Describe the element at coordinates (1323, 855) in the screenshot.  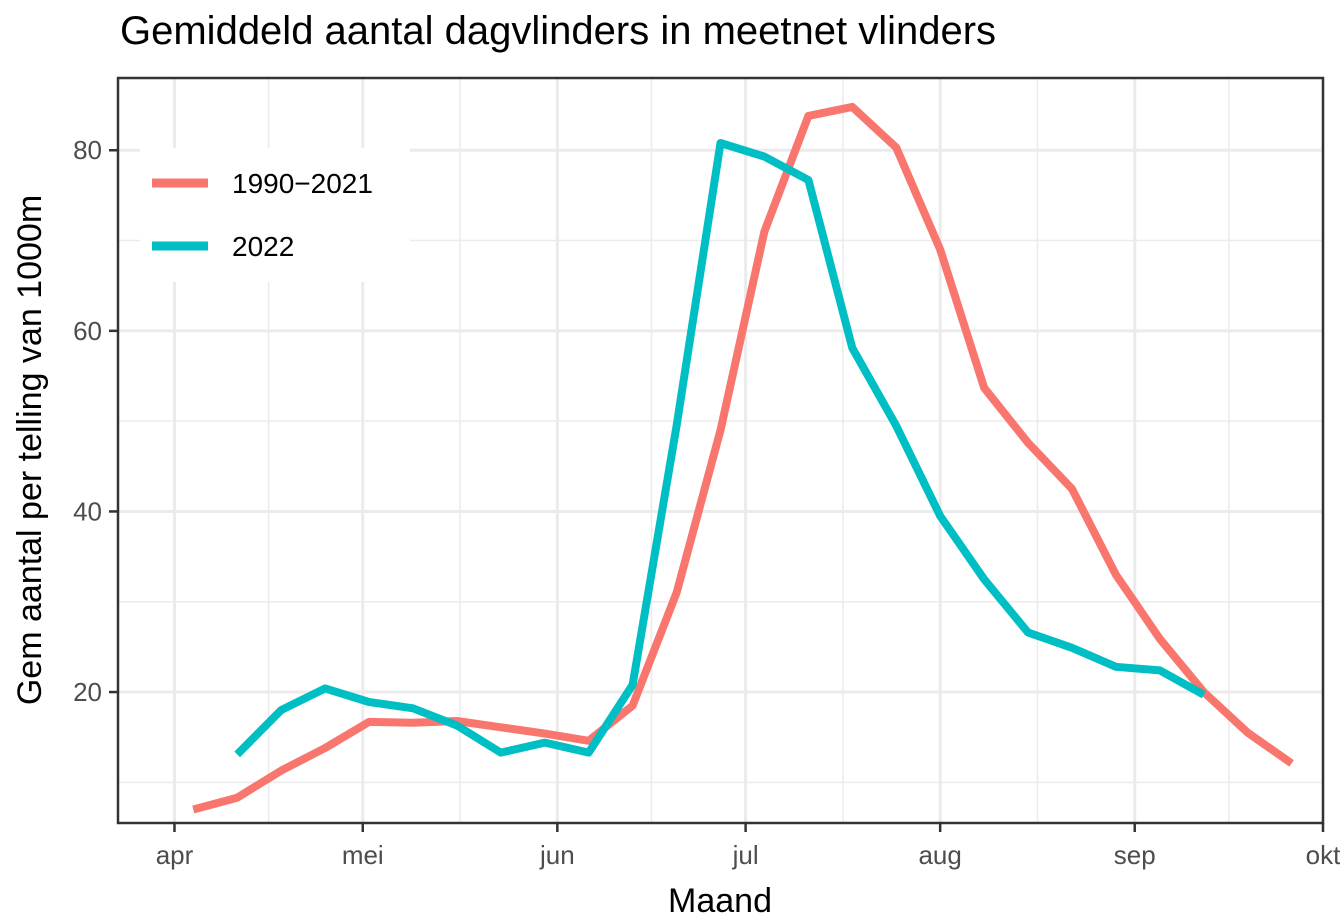
I see `x-tick-label: okt` at that location.